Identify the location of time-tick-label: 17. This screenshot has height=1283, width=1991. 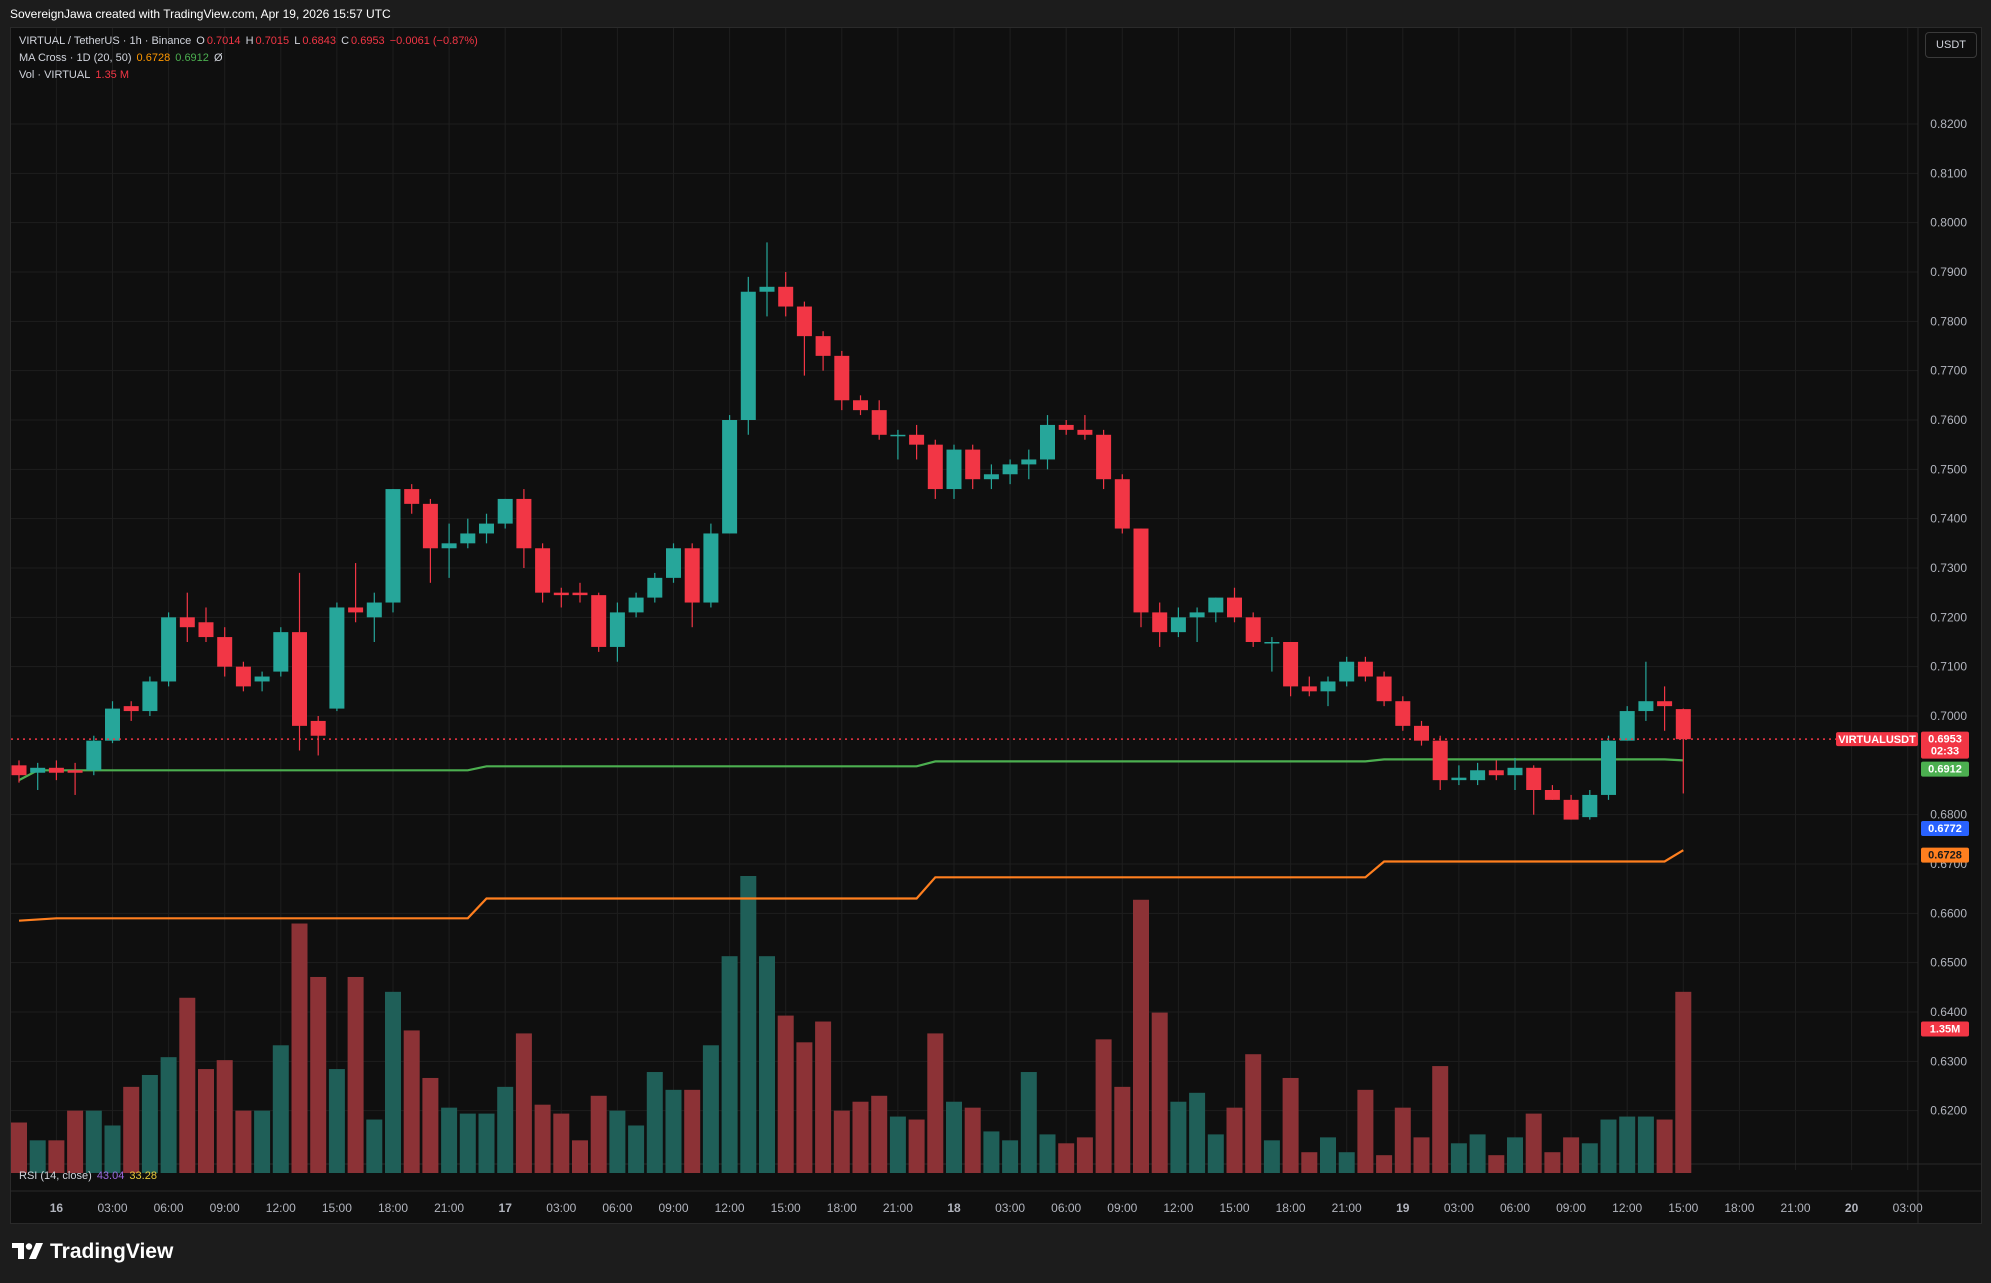
(506, 1208).